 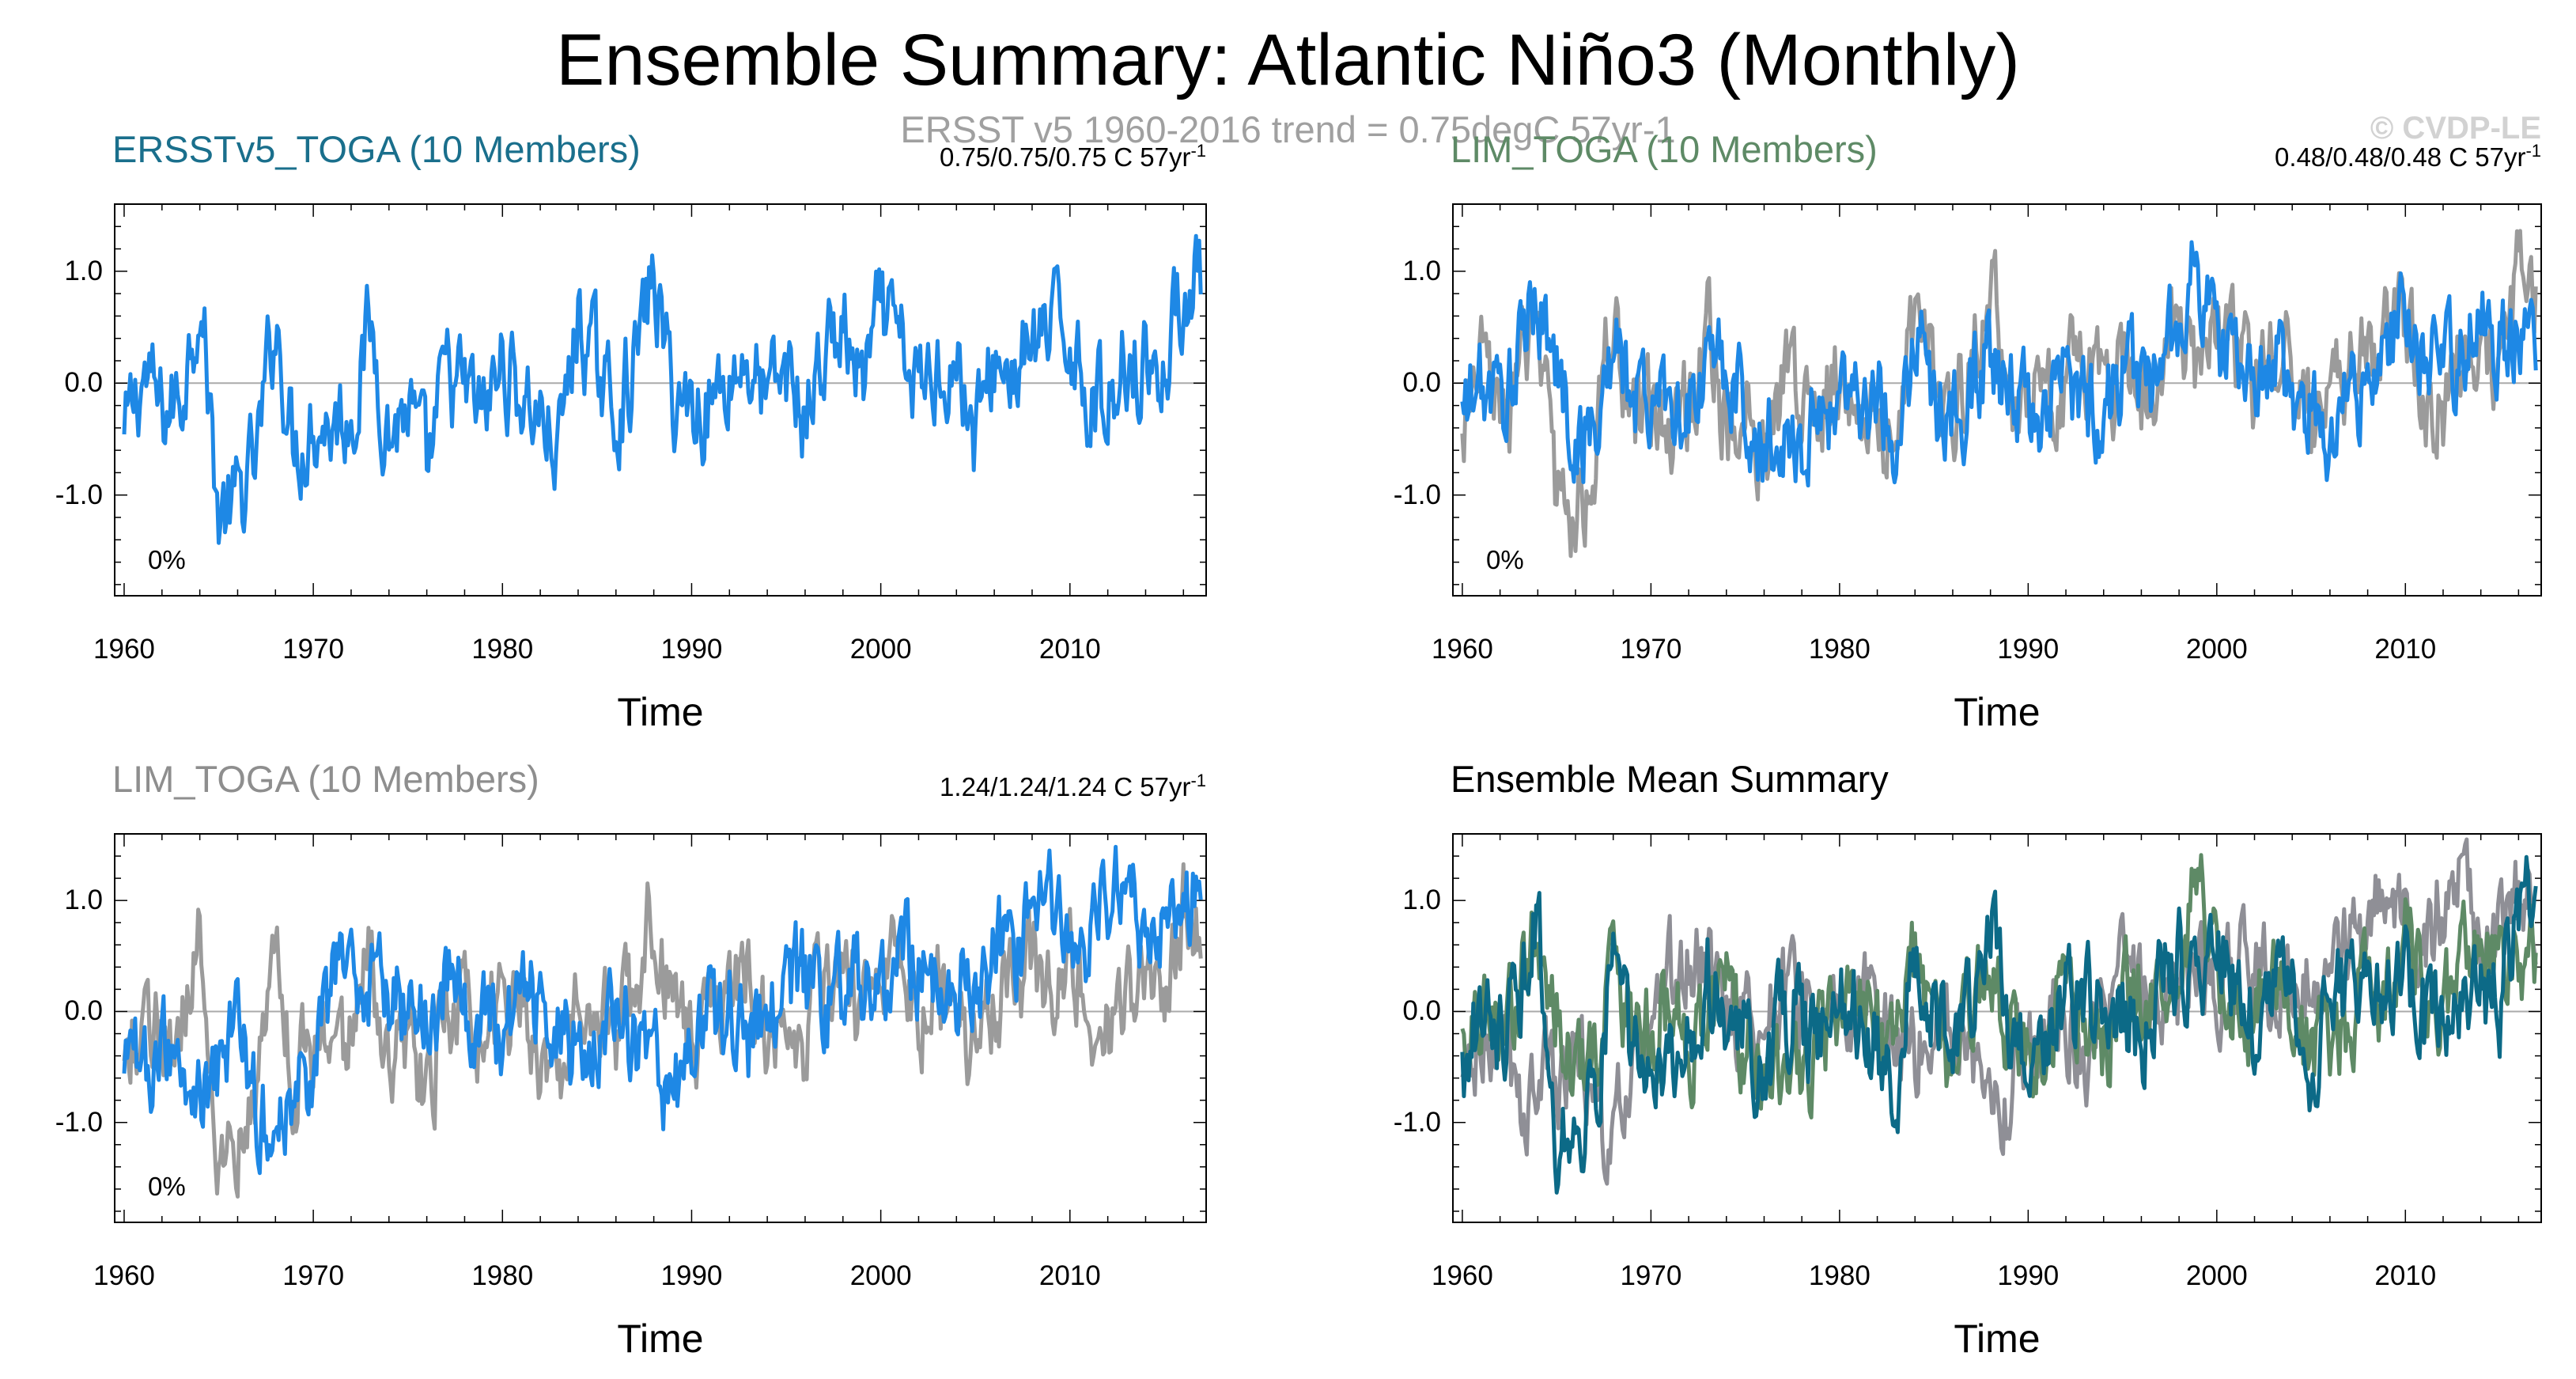 What do you see at coordinates (1670, 779) in the screenshot?
I see `panel-title: Ensemble Mean Summary` at bounding box center [1670, 779].